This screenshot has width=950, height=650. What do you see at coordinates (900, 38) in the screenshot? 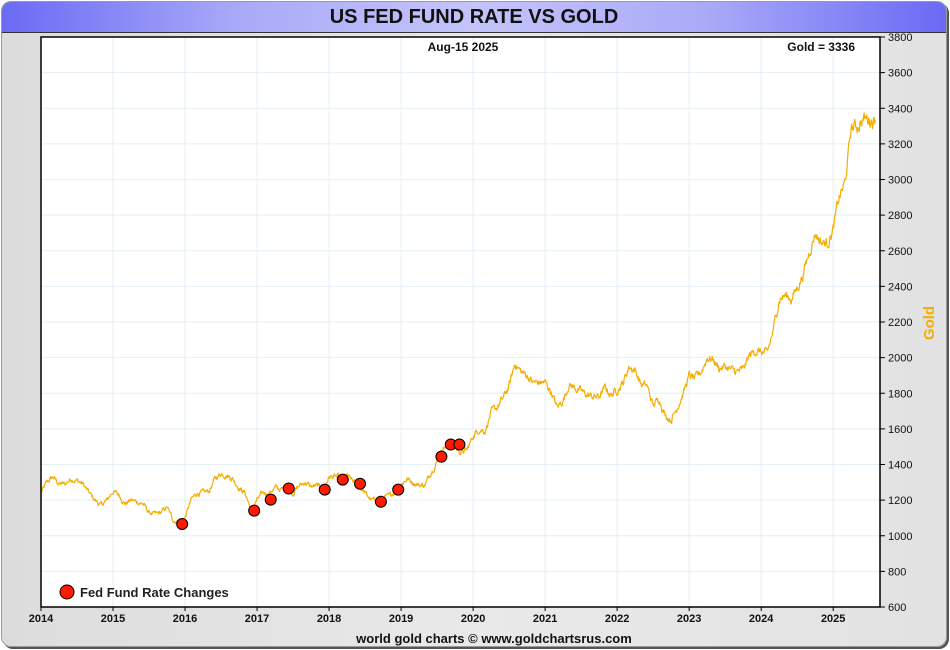
I see `y-tick-label: 3800` at bounding box center [900, 38].